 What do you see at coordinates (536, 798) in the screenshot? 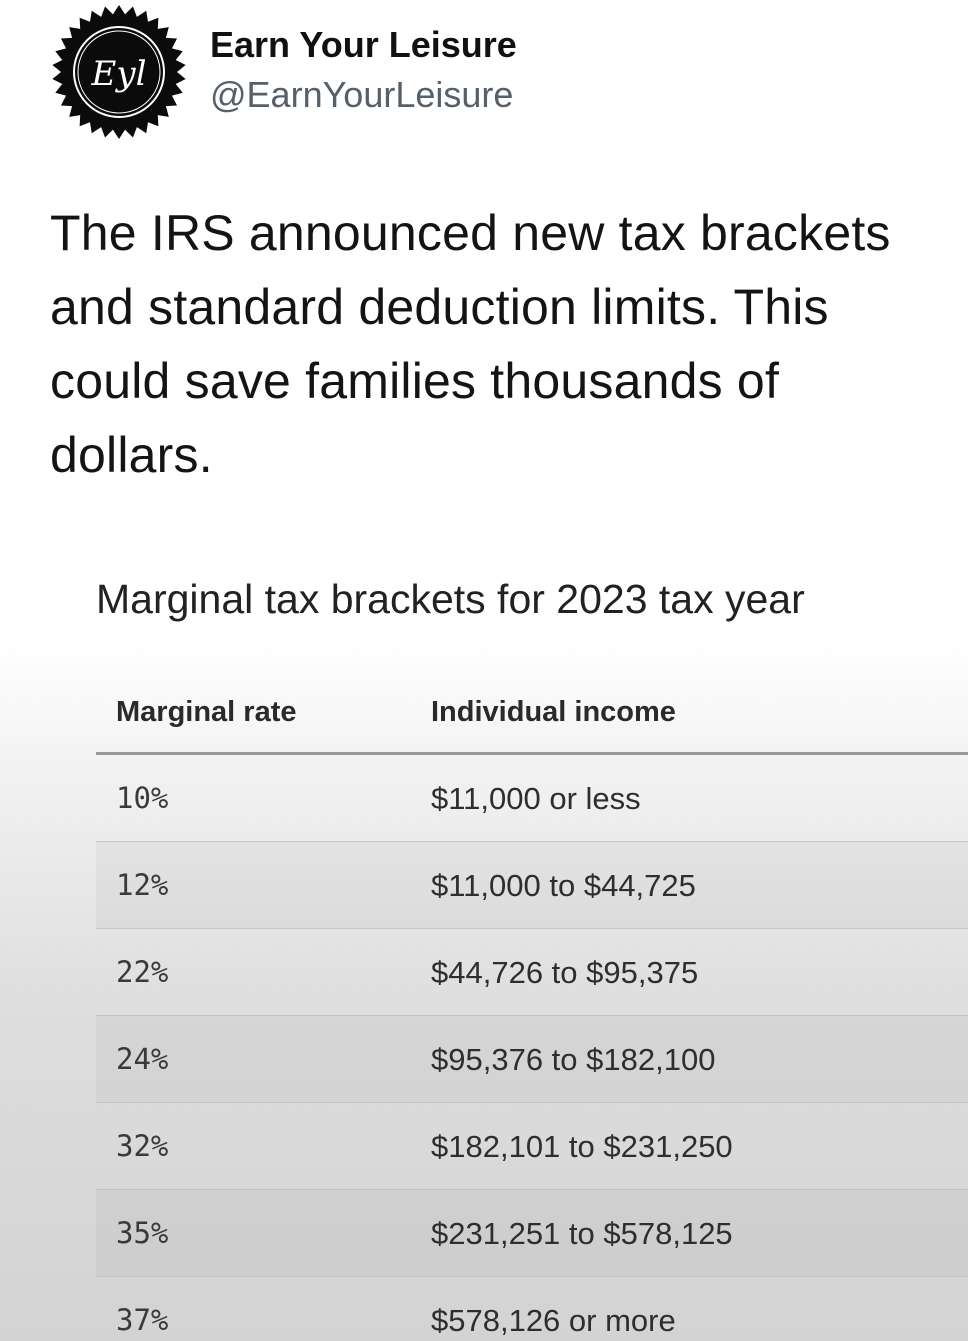
I see `income-cell: $11,000 or less` at bounding box center [536, 798].